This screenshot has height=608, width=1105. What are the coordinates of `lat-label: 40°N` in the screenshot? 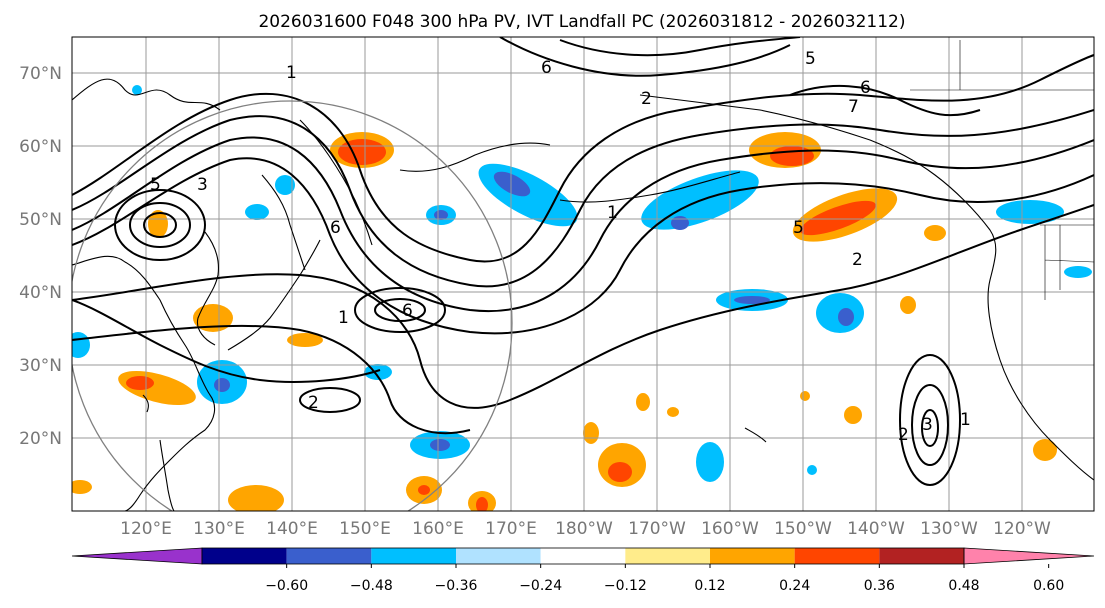 It's located at (40, 293).